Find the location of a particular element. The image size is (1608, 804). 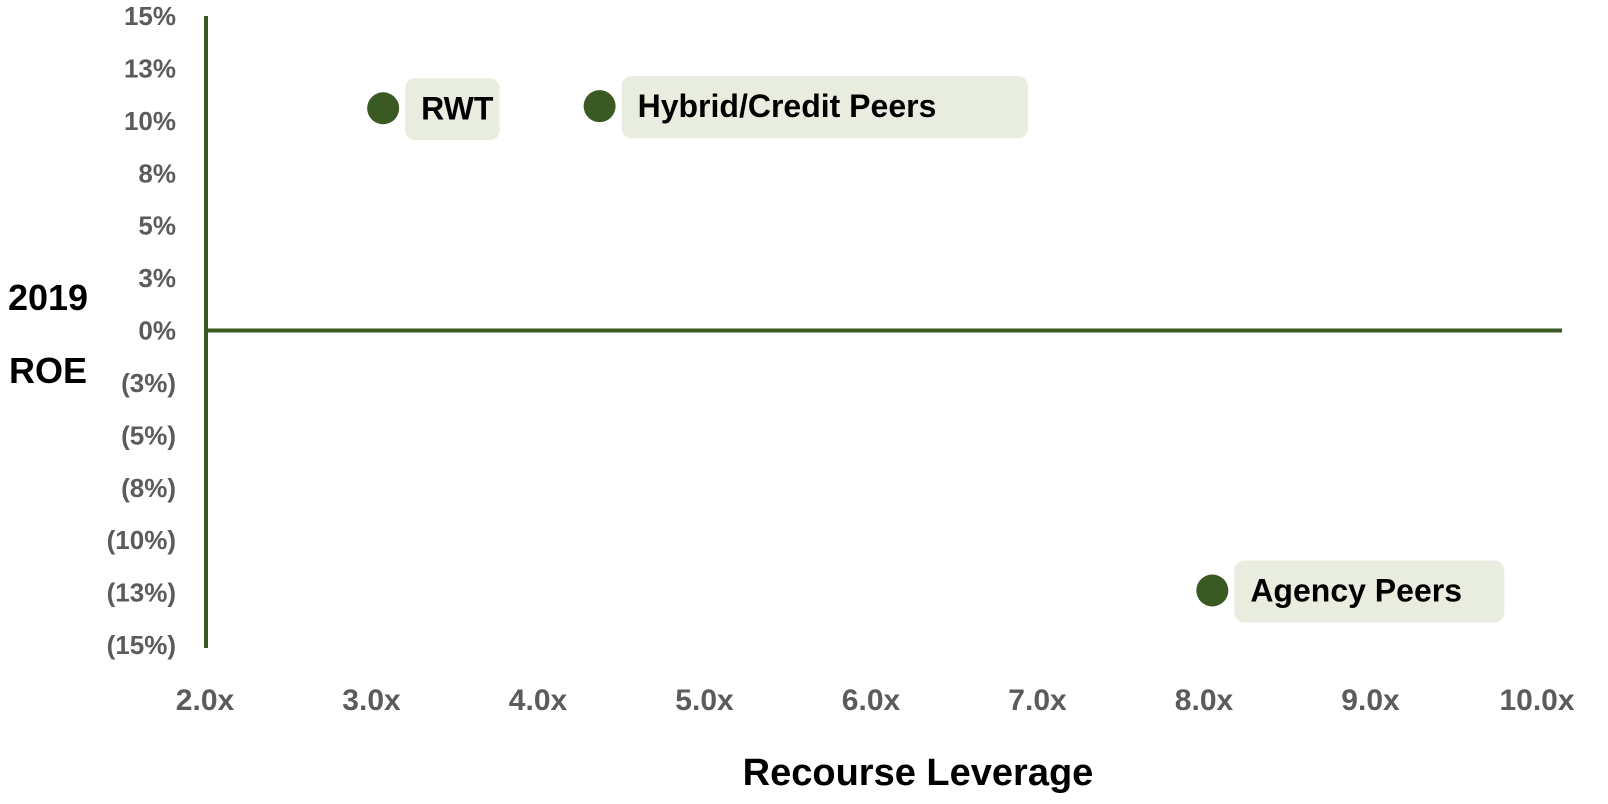

x-tick-label: 5.0x is located at coordinates (704, 700).